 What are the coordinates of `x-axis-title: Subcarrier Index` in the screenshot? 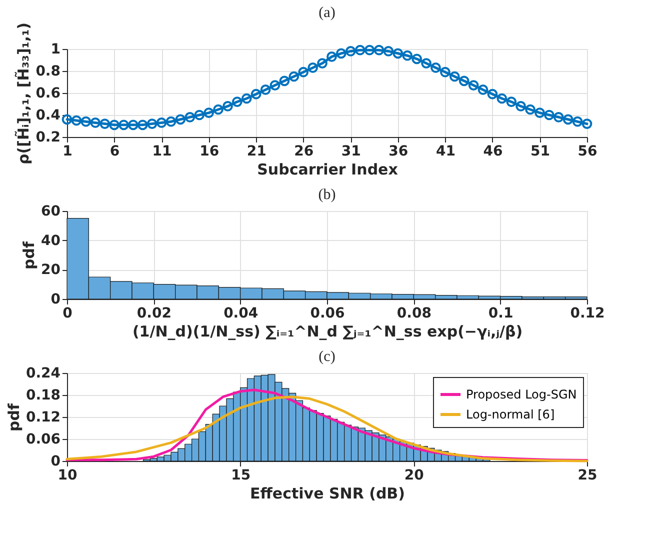 It's located at (327, 169).